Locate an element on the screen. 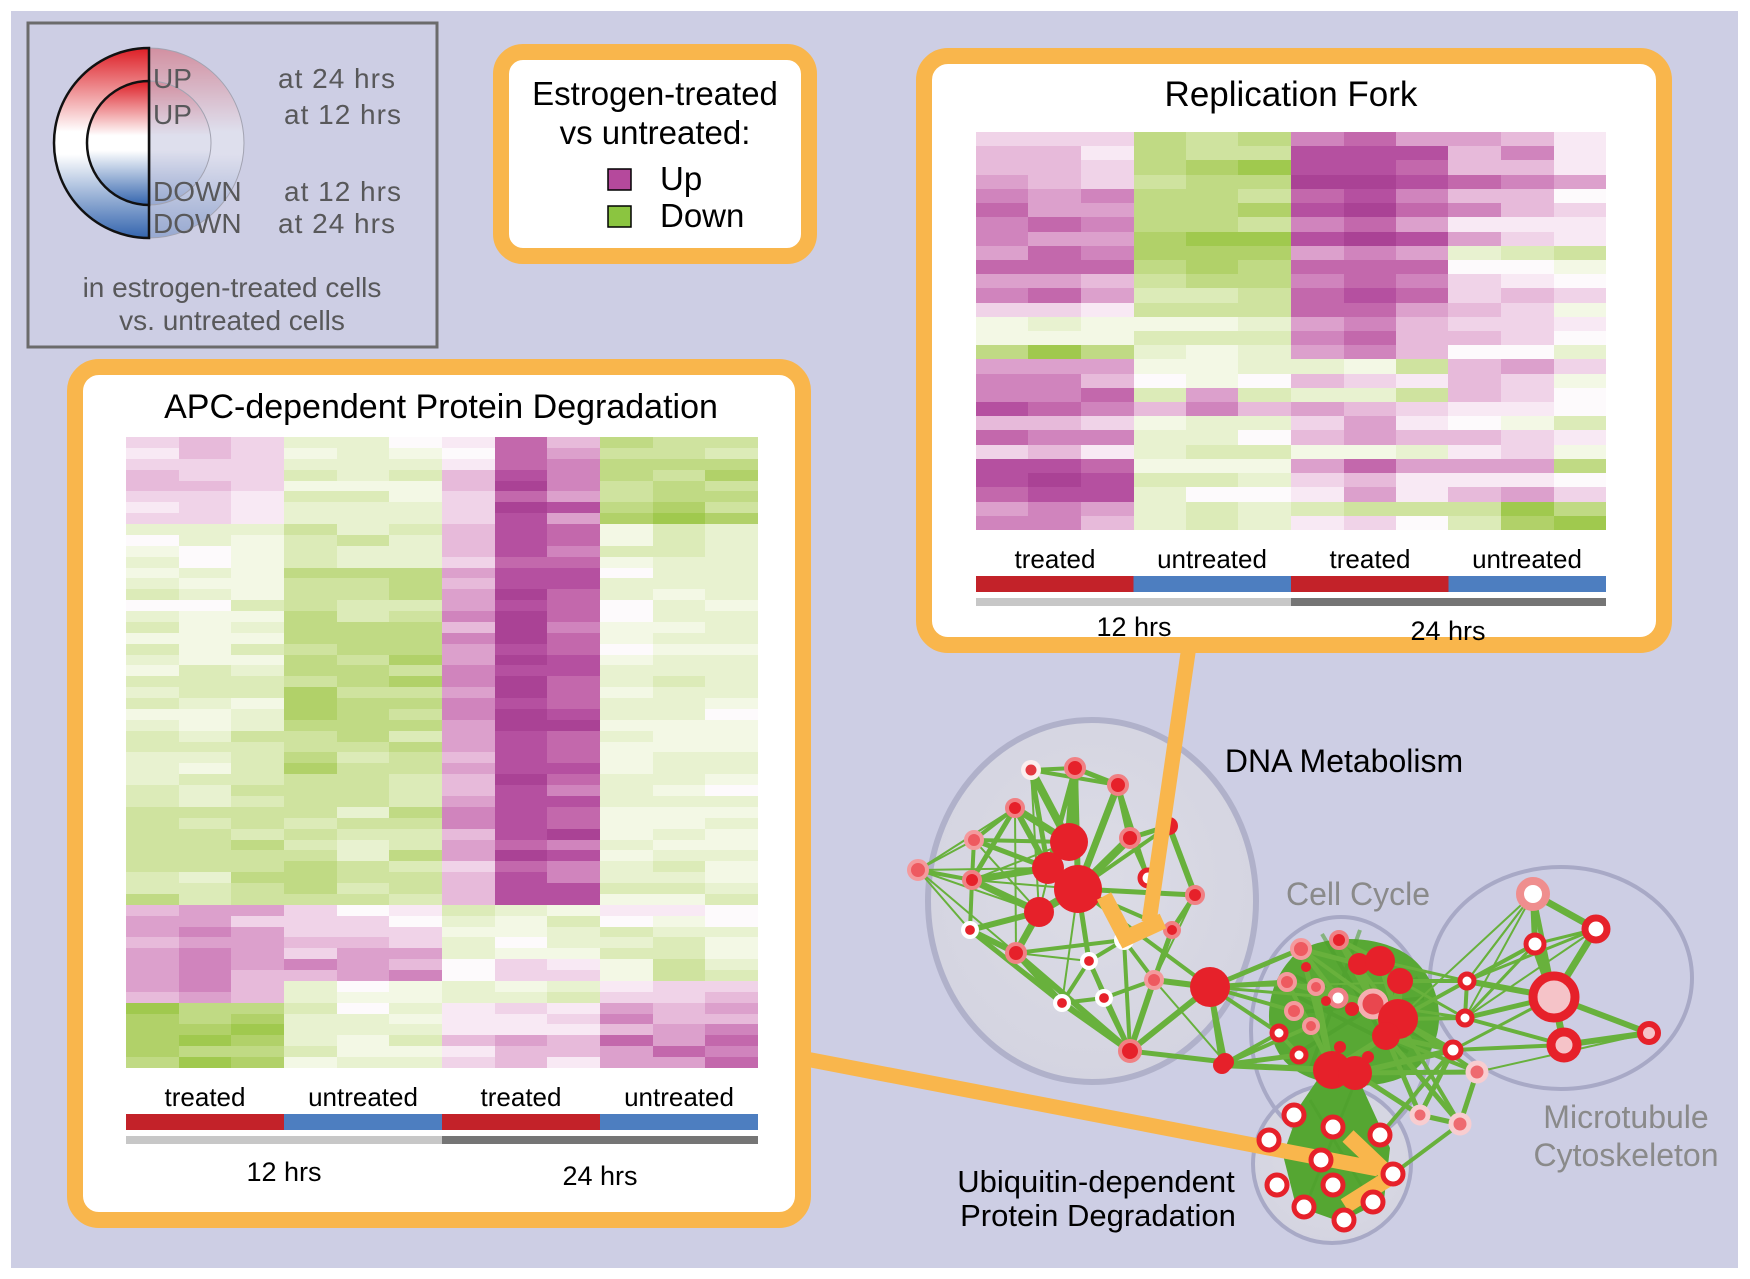  svg-text: Microtubule is located at coordinates (1625, 1117).